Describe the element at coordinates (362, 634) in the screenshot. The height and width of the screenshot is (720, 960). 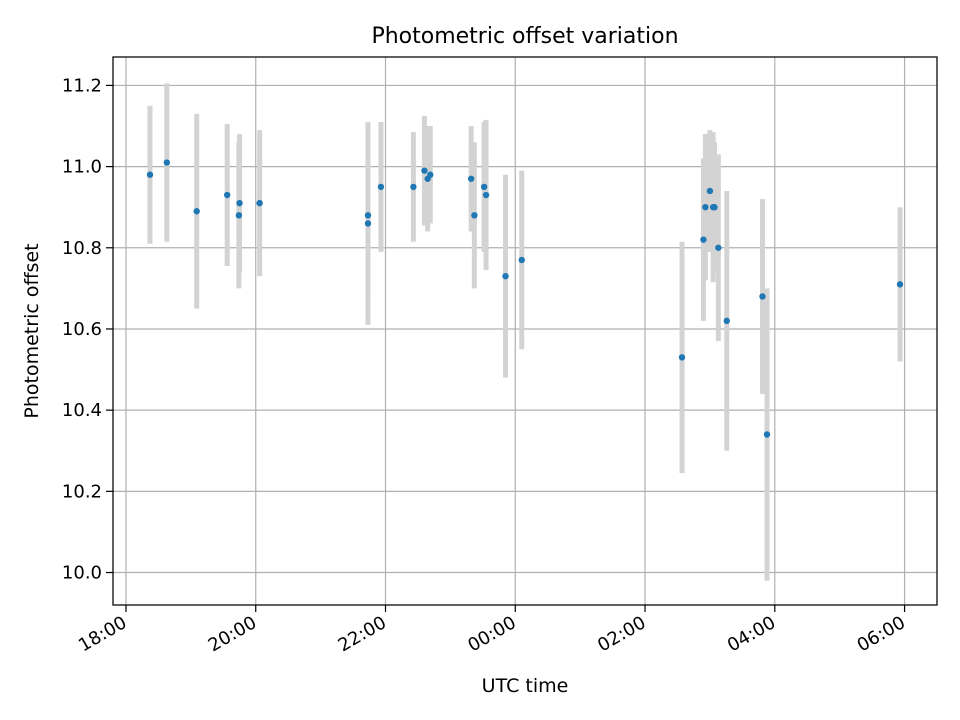
I see `x-tick-label: 22:00` at that location.